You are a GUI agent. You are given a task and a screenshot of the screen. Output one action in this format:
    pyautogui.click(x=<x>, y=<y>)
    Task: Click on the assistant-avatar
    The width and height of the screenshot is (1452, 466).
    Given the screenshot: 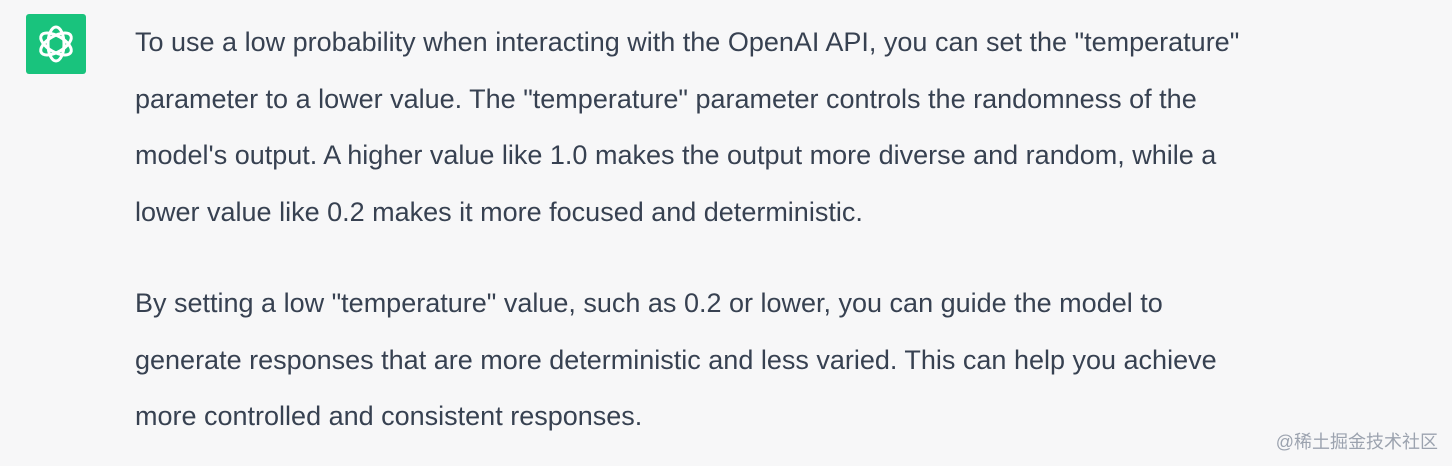 What is the action you would take?
    pyautogui.click(x=56, y=44)
    